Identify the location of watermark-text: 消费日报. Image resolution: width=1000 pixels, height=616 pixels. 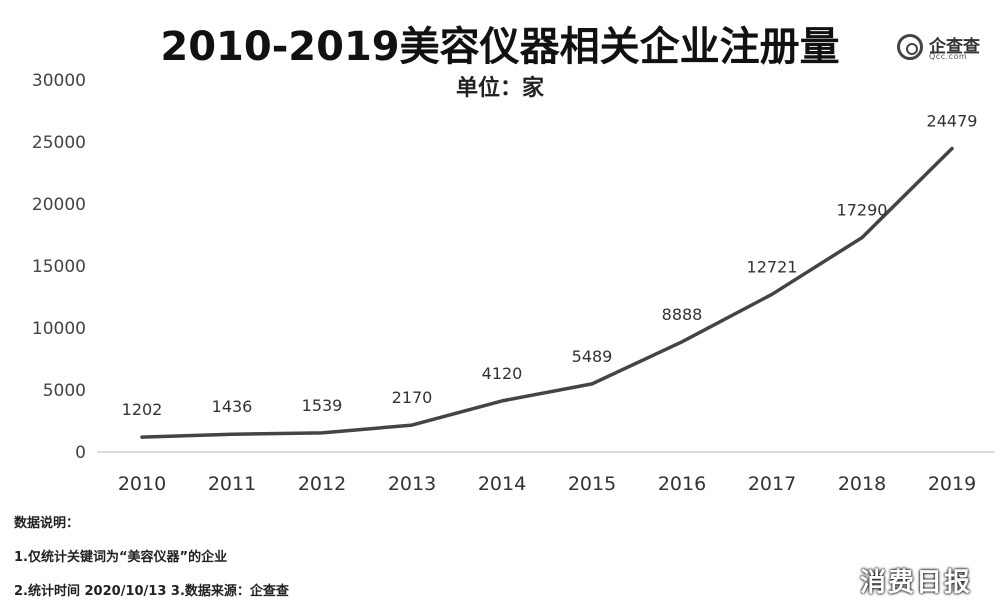
(916, 583).